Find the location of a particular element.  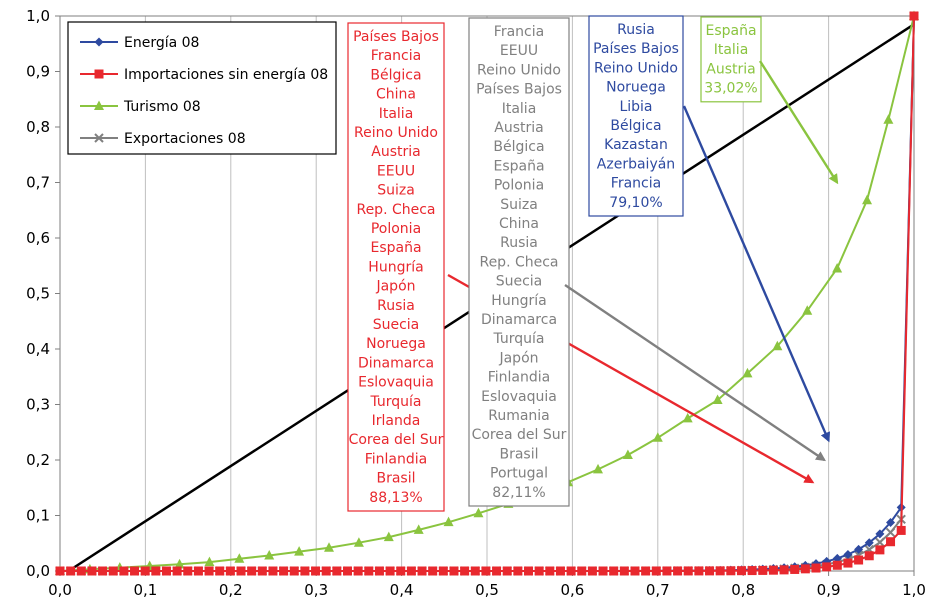

annotation-line: Francia is located at coordinates (396, 56).